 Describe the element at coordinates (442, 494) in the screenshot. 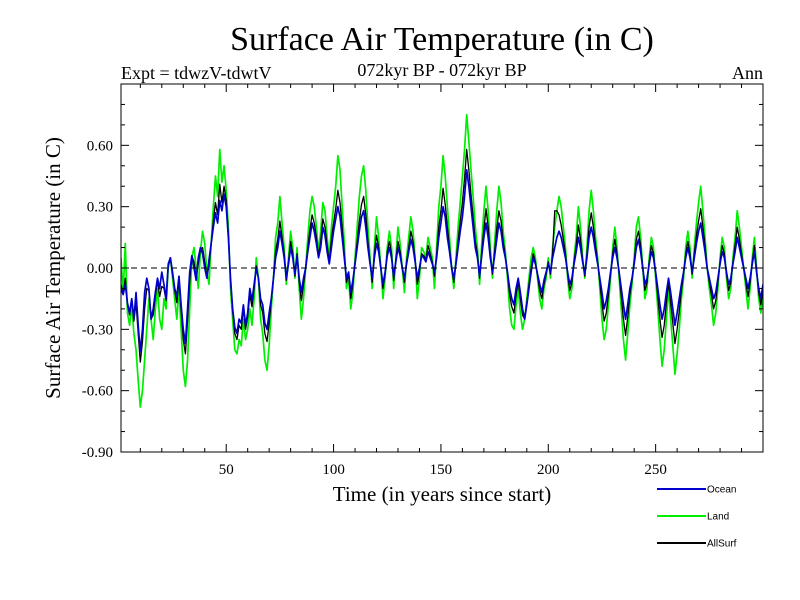

I see `x-axis-label: Time (in years since start)` at that location.